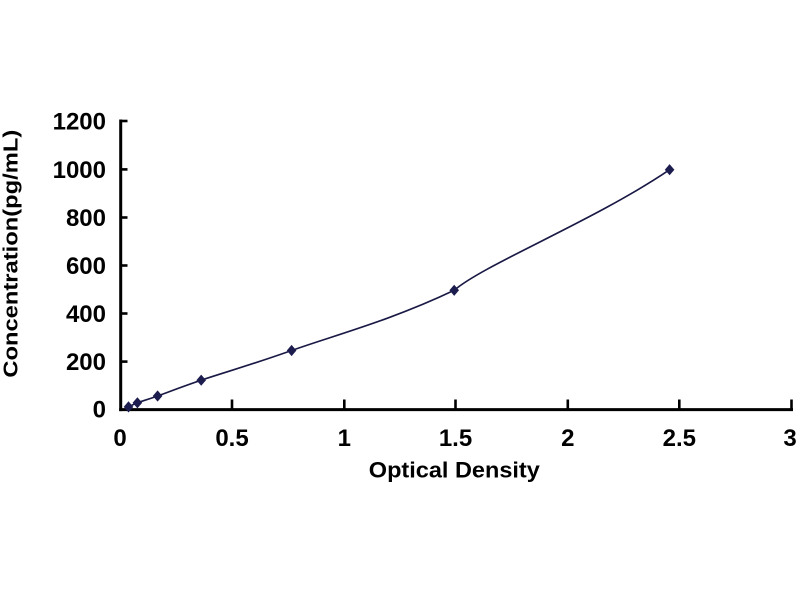 The width and height of the screenshot is (800, 600). Describe the element at coordinates (789, 438) in the screenshot. I see `svg-text: 3` at that location.